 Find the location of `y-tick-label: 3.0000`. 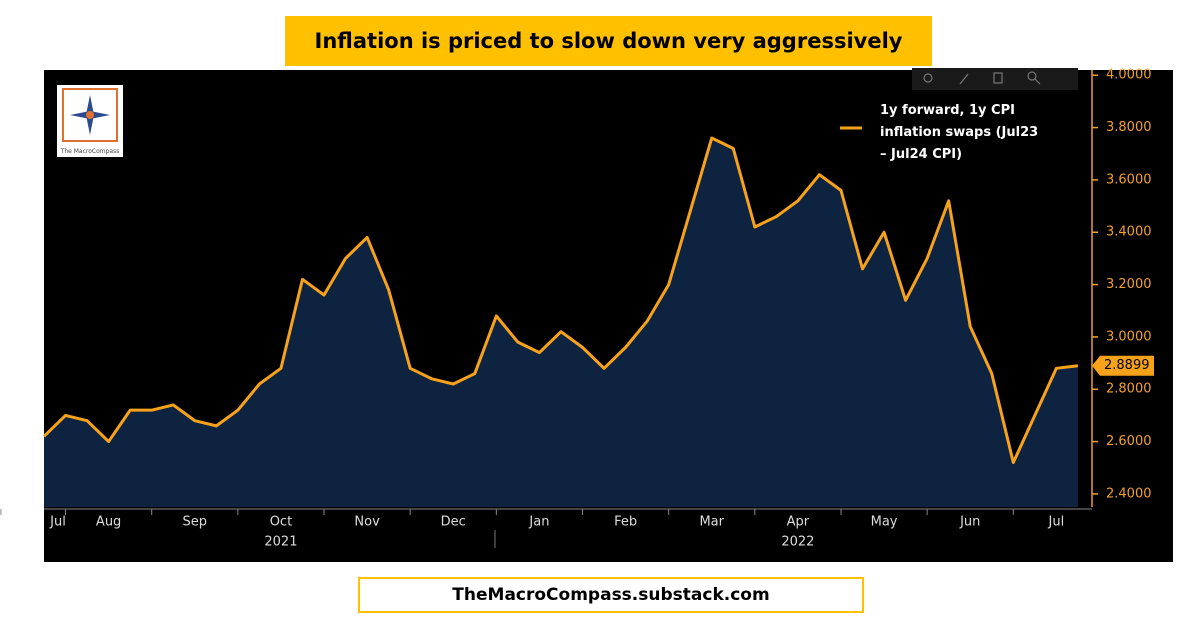

y-tick-label: 3.0000 is located at coordinates (1129, 336).